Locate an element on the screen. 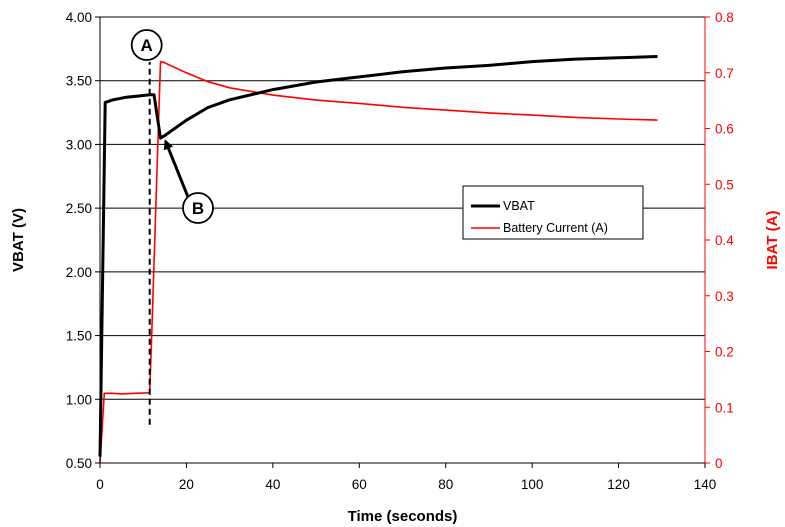 The image size is (785, 527). right-tick-label: 0.7 is located at coordinates (724, 73).